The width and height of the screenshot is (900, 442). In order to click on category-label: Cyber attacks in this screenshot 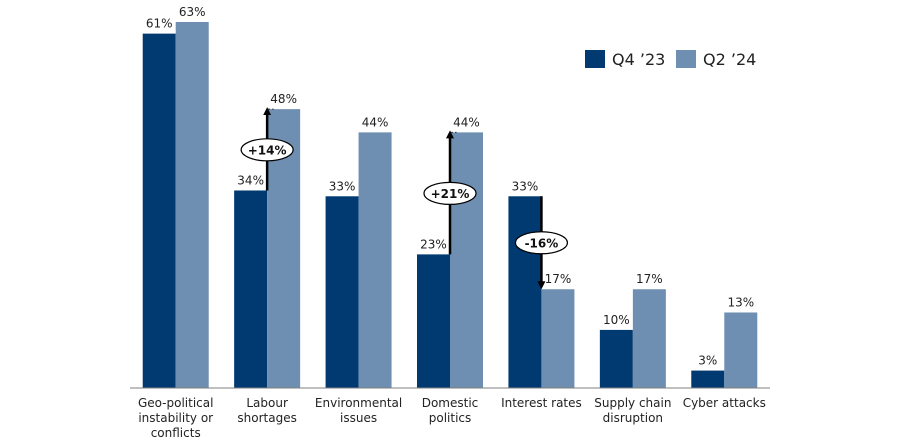, I will do `click(724, 403)`.